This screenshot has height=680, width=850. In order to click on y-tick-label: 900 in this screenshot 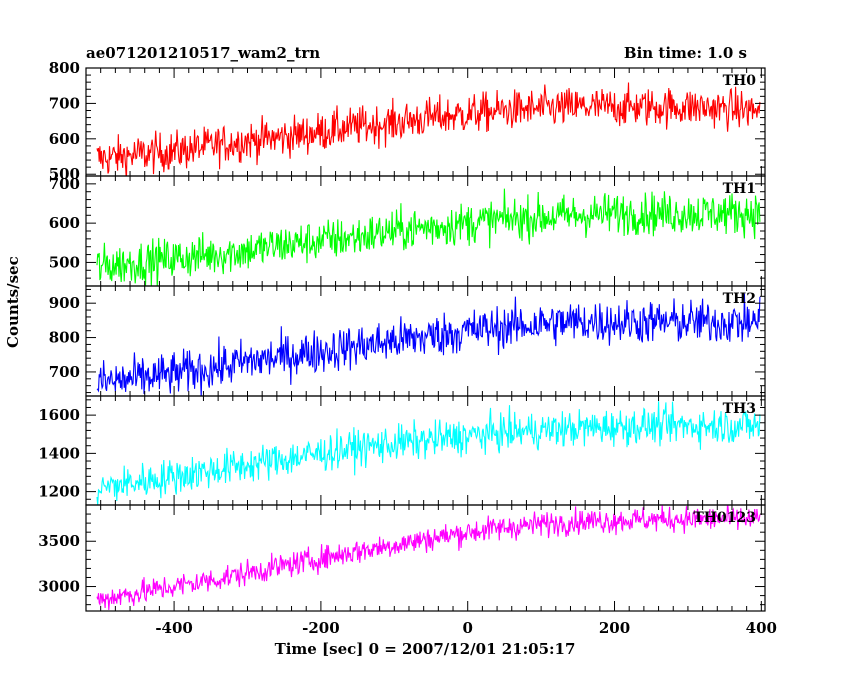, I will do `click(64, 303)`.